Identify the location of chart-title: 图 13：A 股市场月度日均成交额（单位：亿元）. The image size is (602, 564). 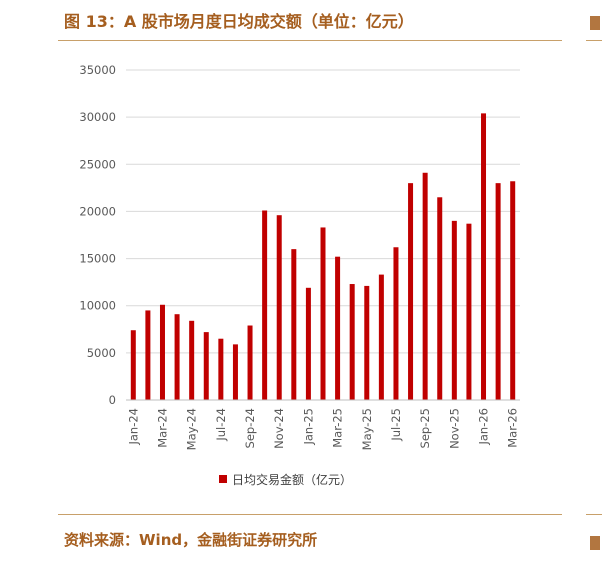
(239, 21).